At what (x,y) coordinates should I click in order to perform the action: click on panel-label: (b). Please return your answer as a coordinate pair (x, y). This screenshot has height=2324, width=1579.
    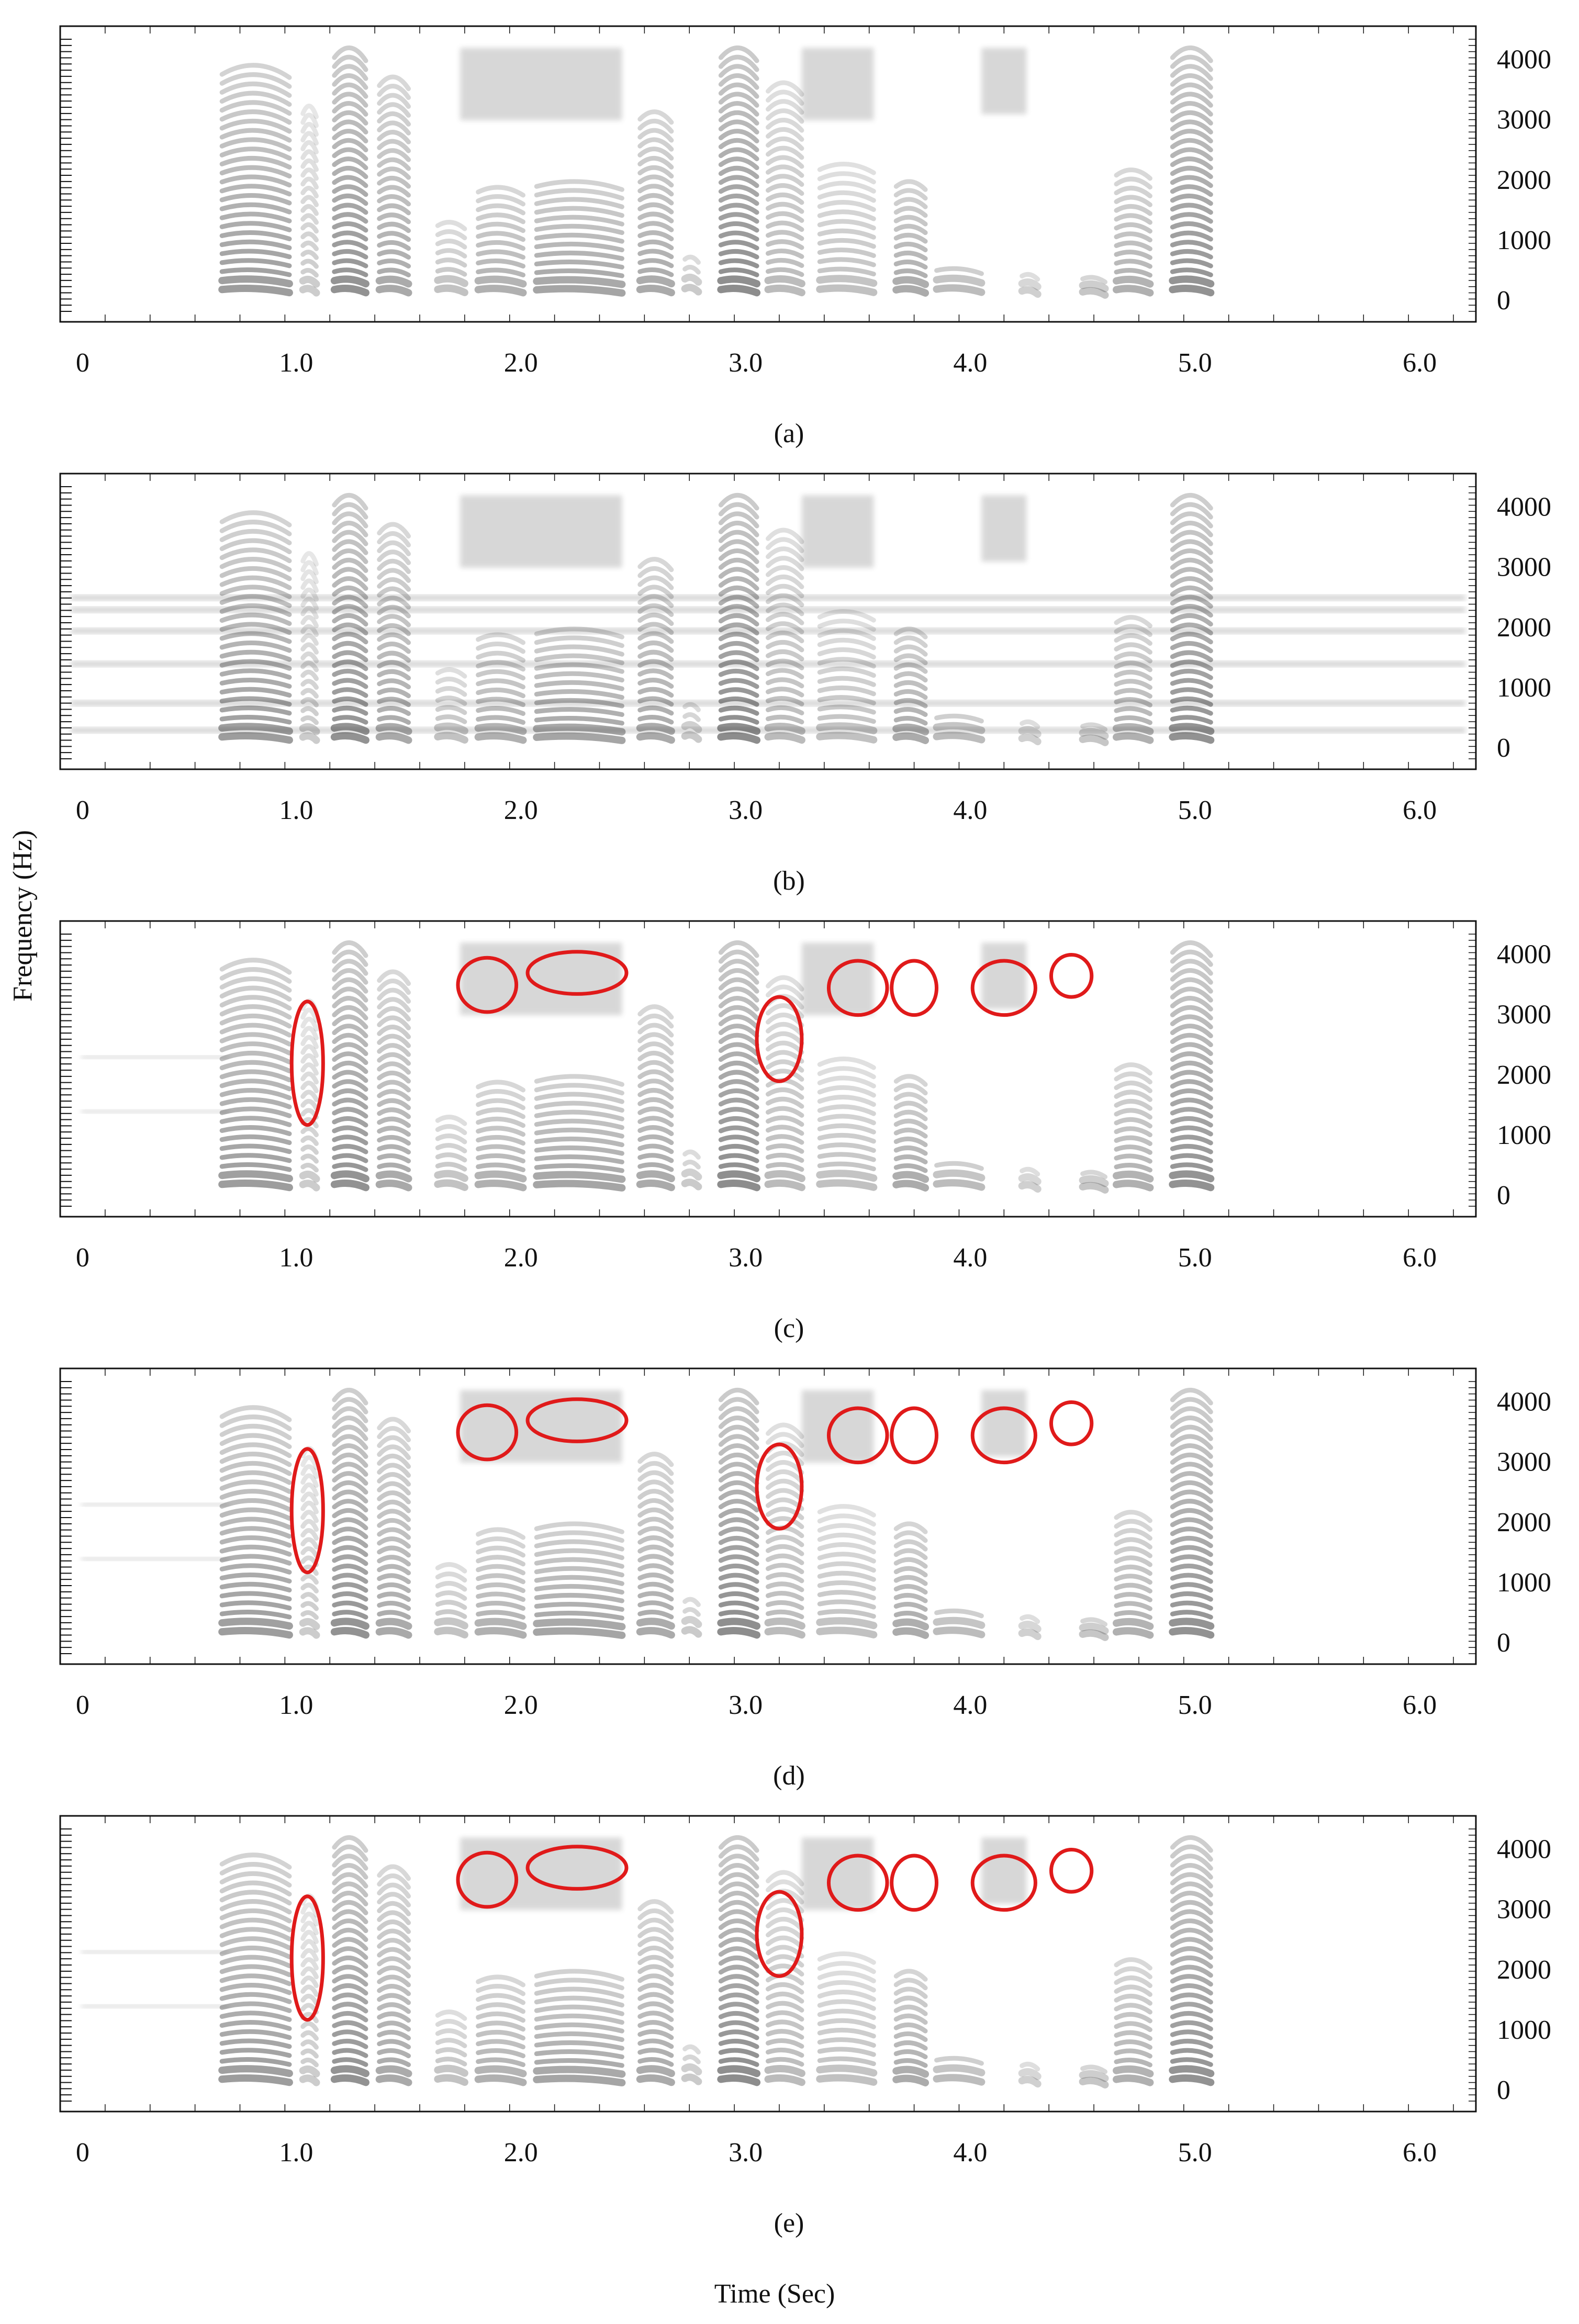
    Looking at the image, I should click on (789, 881).